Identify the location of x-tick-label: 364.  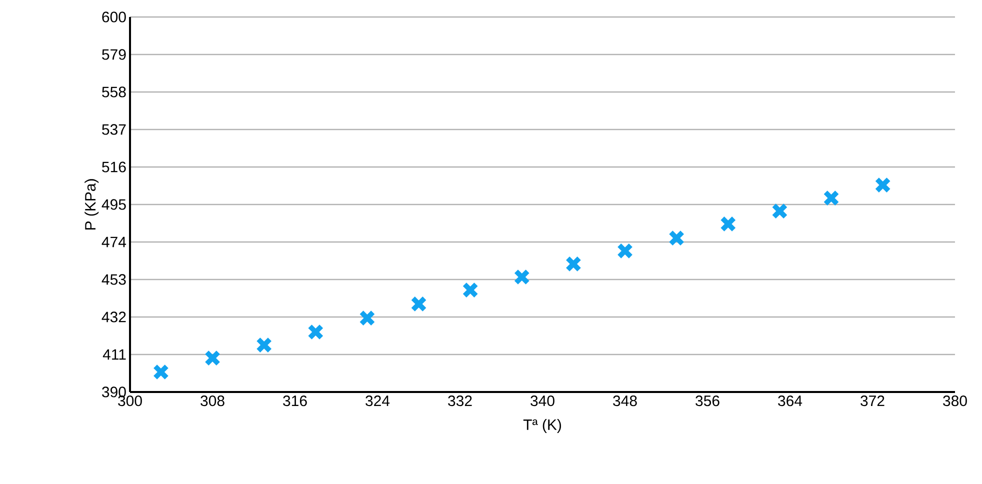
(790, 401).